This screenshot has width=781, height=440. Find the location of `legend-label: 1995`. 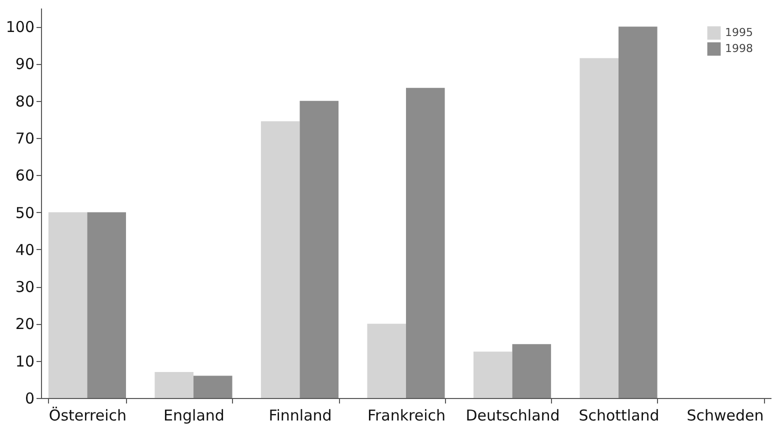

legend-label: 1995 is located at coordinates (739, 32).